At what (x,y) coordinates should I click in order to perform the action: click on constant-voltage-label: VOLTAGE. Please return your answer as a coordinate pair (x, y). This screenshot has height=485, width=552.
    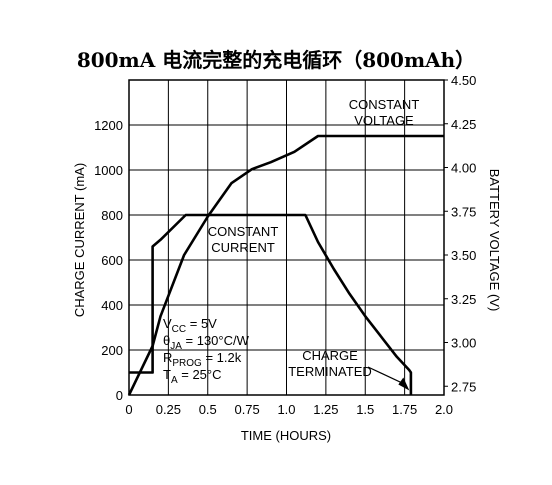
    Looking at the image, I should click on (384, 120).